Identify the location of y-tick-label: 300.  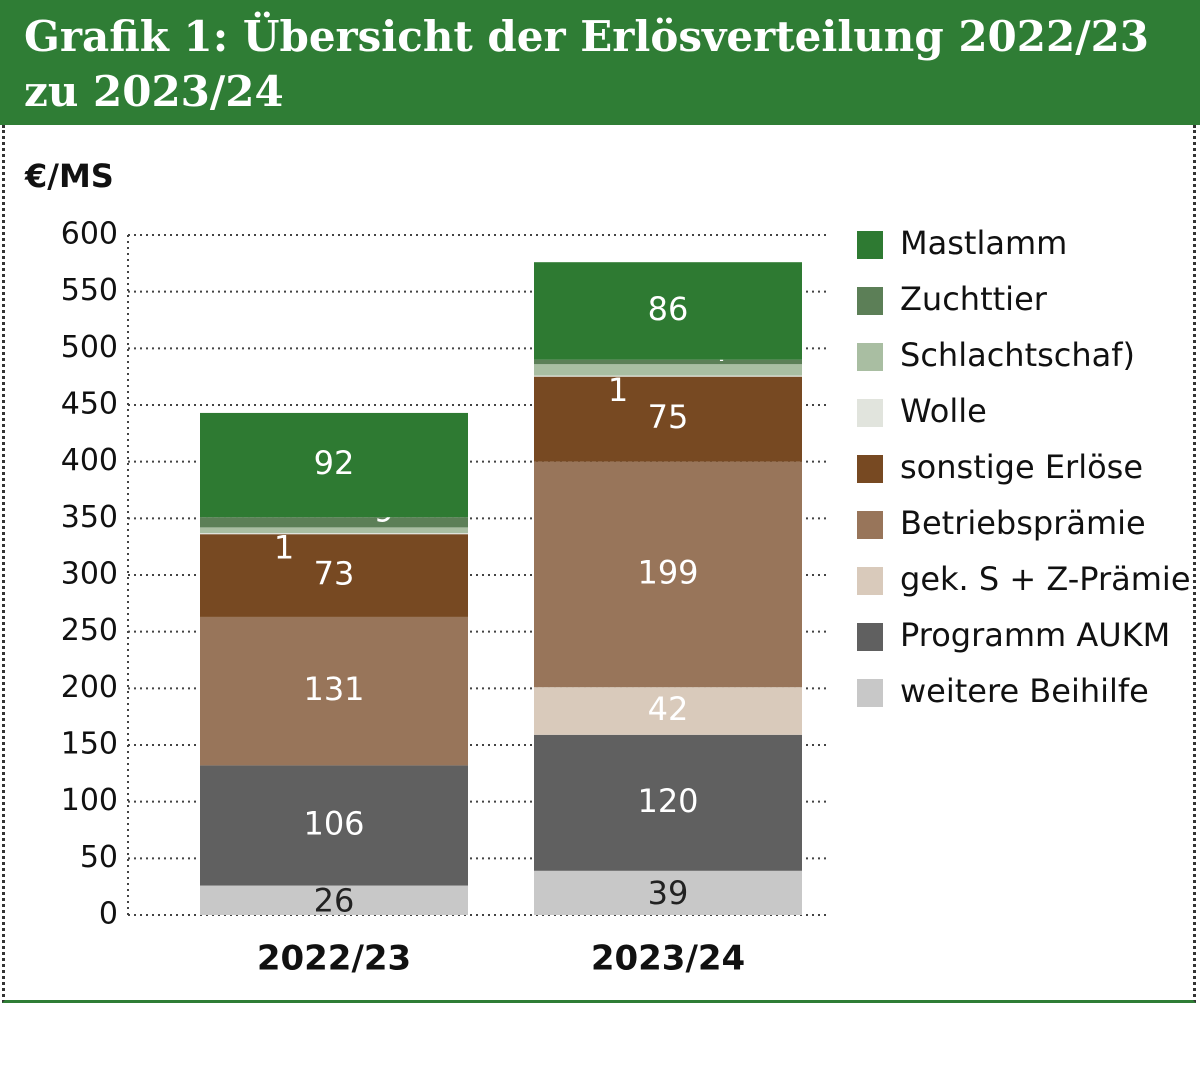
(89, 574).